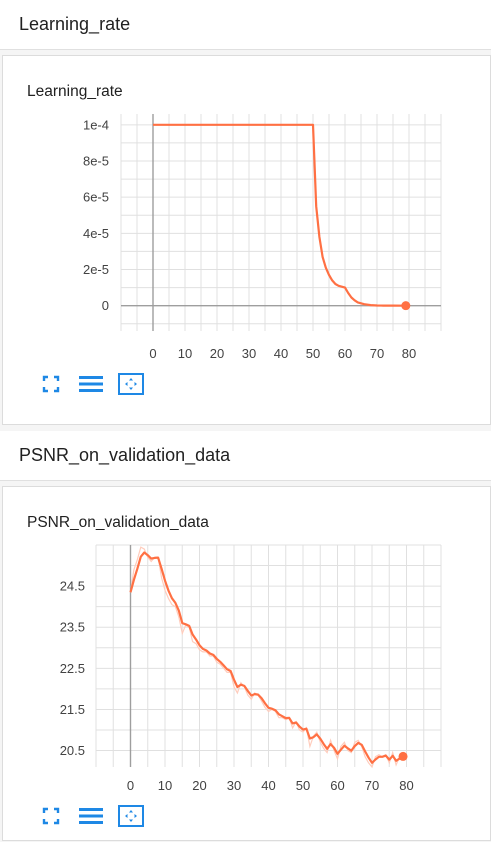 Image resolution: width=491 pixels, height=842 pixels. I want to click on y-tick-label: 0, so click(105, 305).